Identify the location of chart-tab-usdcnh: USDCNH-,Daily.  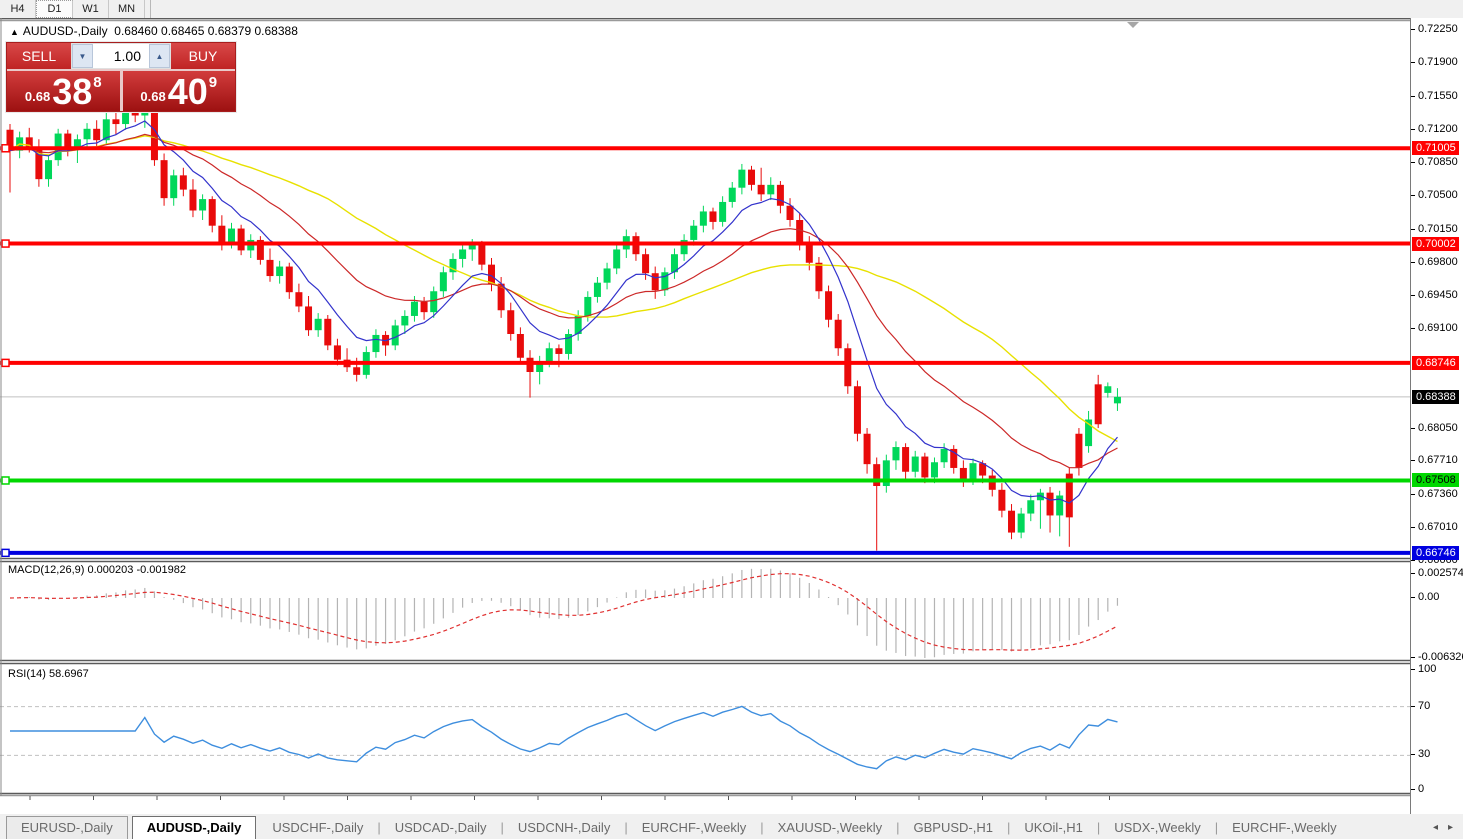
(564, 827).